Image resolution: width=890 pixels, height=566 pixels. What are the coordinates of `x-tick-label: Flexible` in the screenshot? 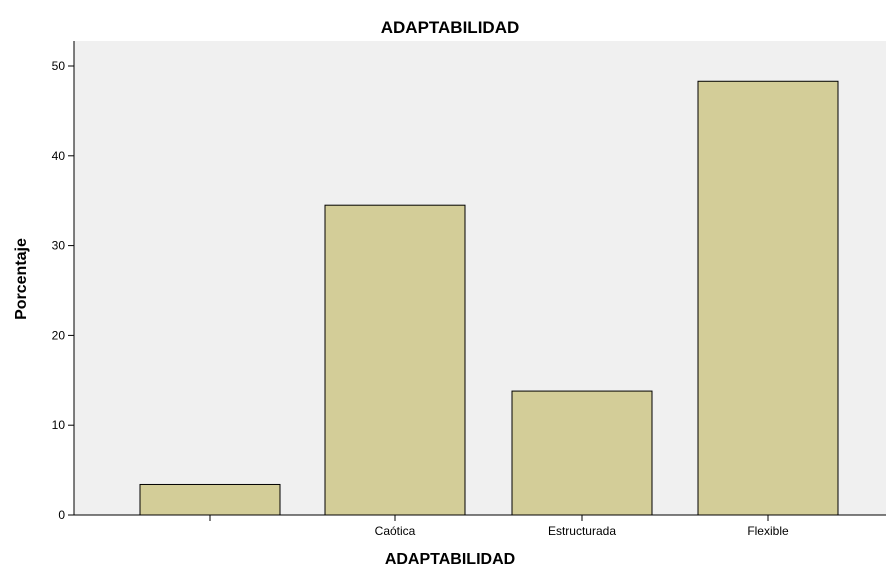 It's located at (768, 531).